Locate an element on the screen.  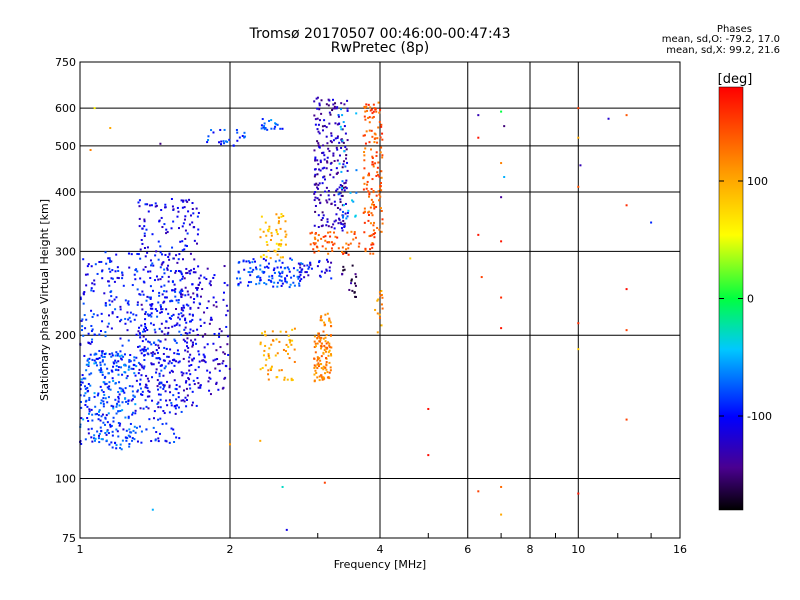
y-tick-label: 75 is located at coordinates (69, 538).